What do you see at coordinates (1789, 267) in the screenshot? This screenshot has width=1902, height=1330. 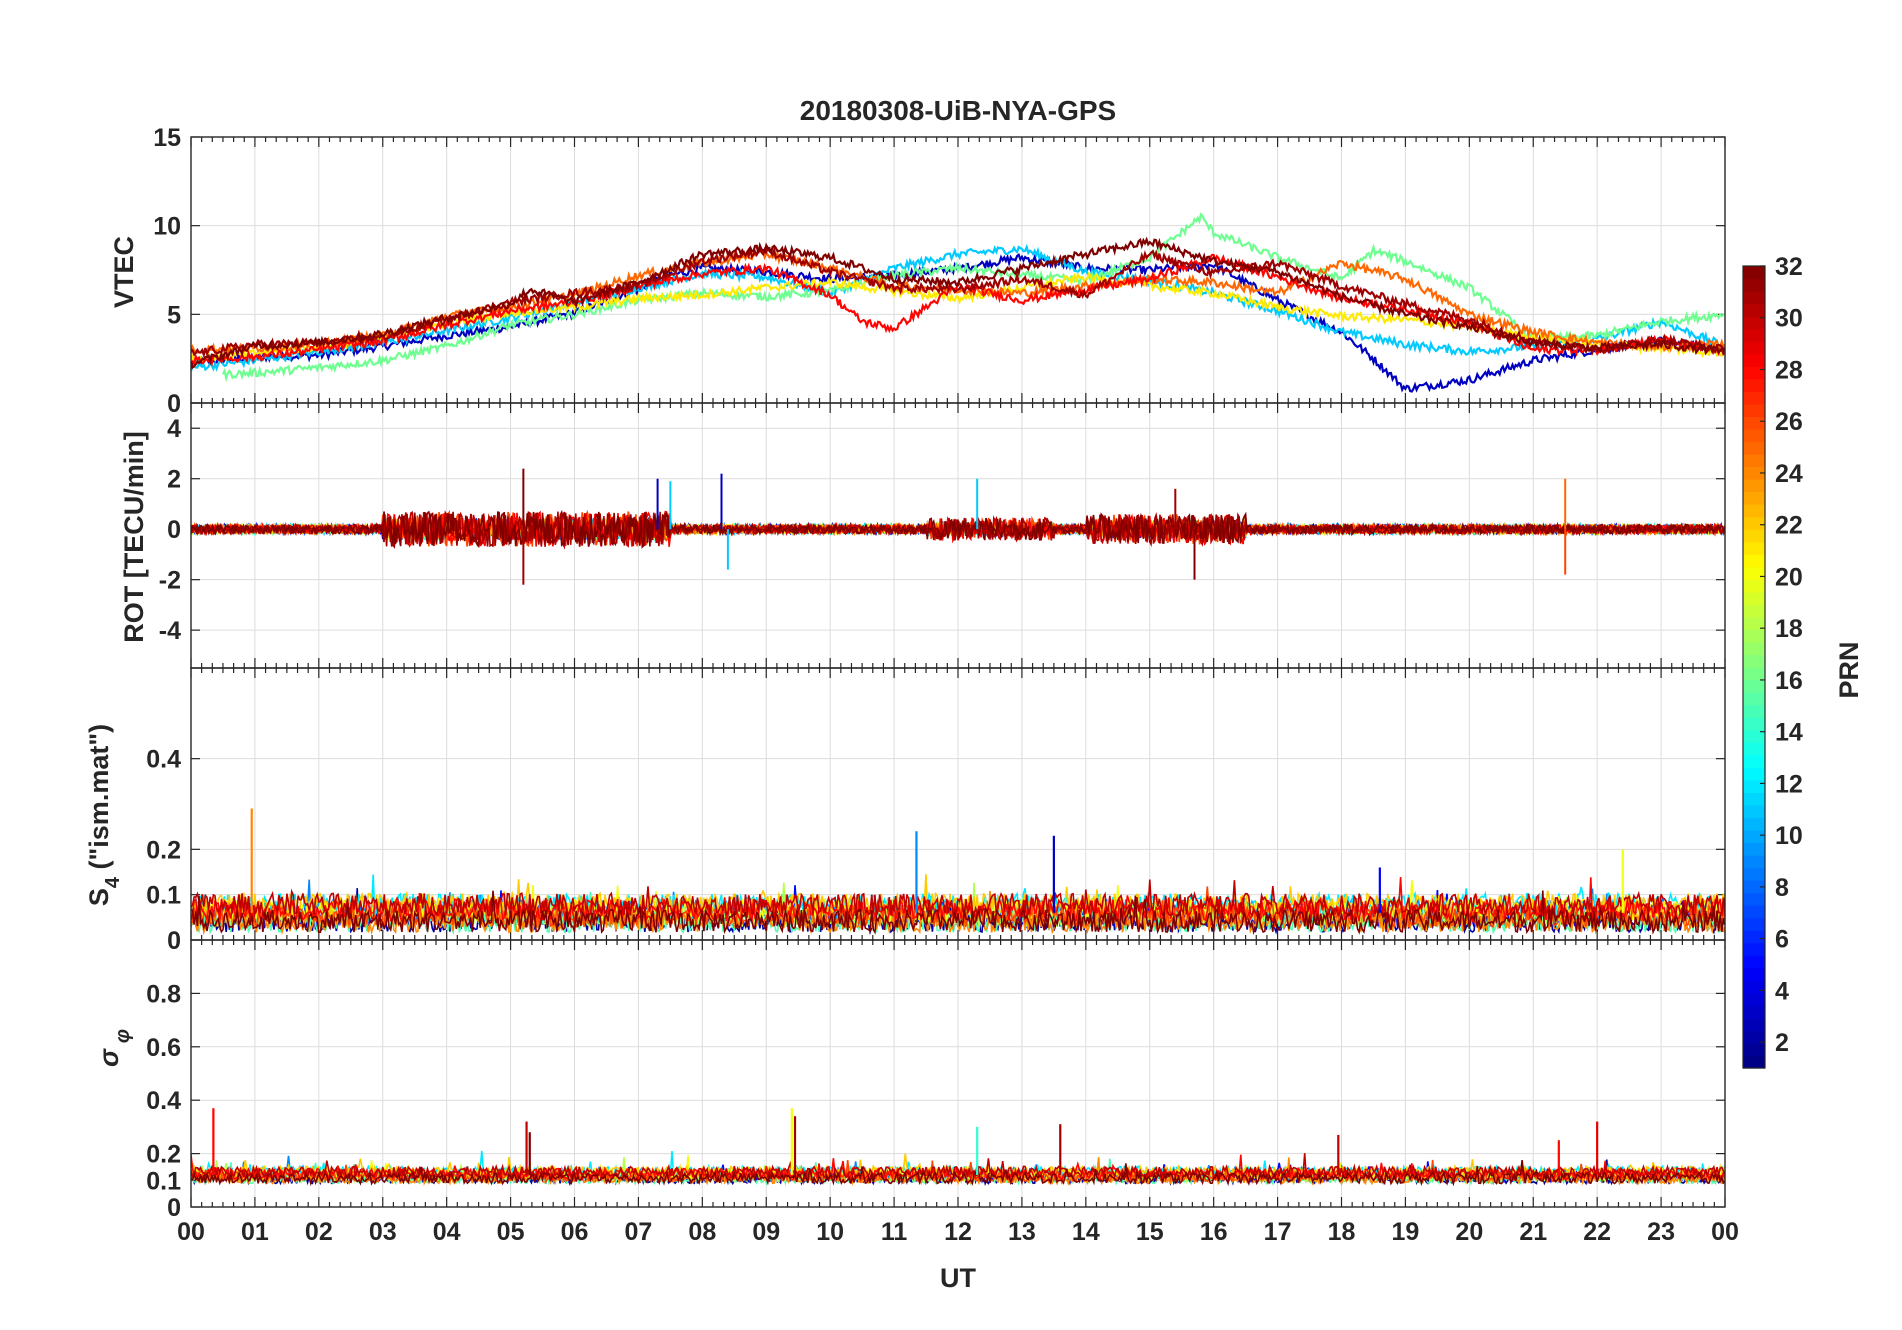 I see `colorbar-tick-label: 32` at bounding box center [1789, 267].